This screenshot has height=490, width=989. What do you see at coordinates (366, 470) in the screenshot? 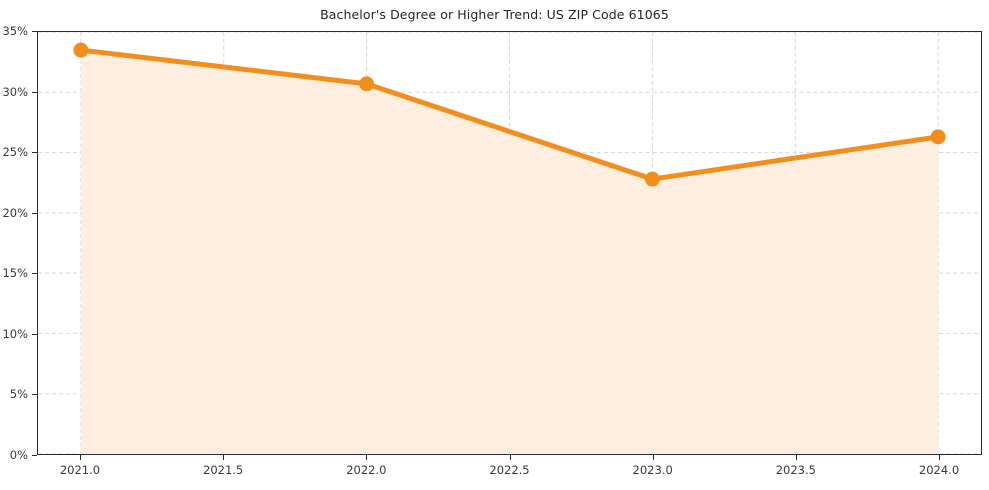
I see `x-axis-tick-label: 2022.0` at bounding box center [366, 470].